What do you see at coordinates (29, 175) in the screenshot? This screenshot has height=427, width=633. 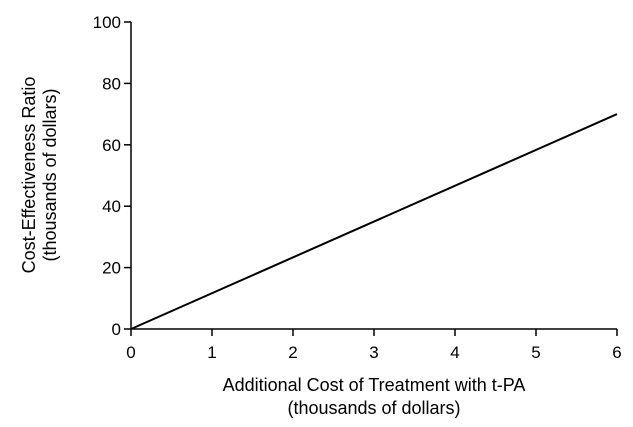 I see `y-axis-label-line1: Cost-Effectiveness Ratio` at bounding box center [29, 175].